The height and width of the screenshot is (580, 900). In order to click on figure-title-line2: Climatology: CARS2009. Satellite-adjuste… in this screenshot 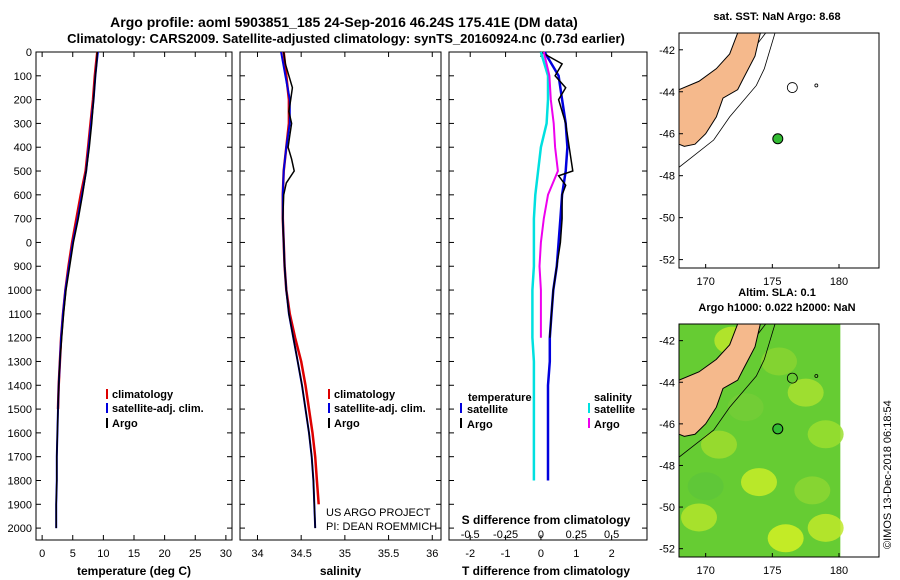, I will do `click(346, 38)`.